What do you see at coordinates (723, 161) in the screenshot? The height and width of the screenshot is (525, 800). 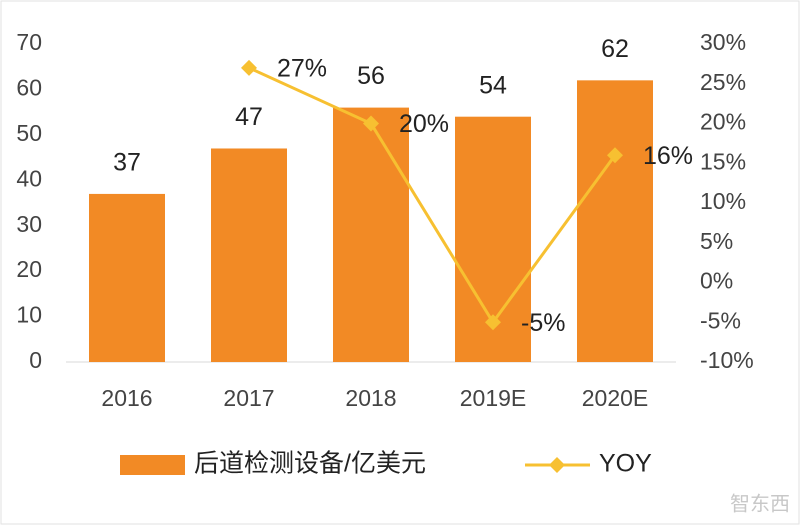 I see `y2-tick-label: 15%` at bounding box center [723, 161].